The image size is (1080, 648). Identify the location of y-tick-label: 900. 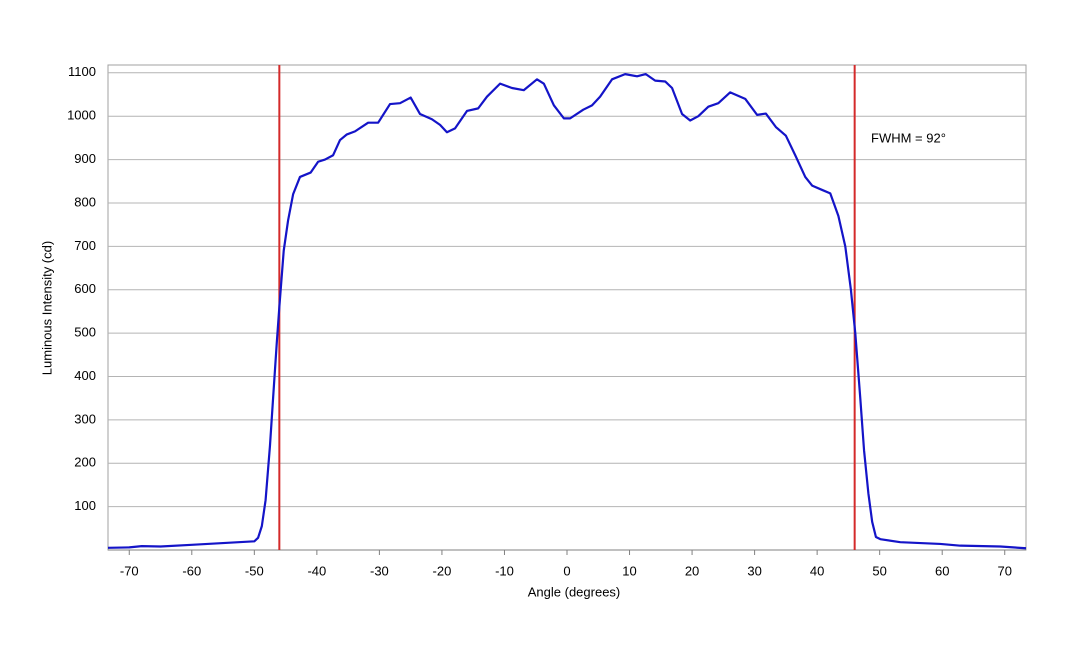
(85, 158).